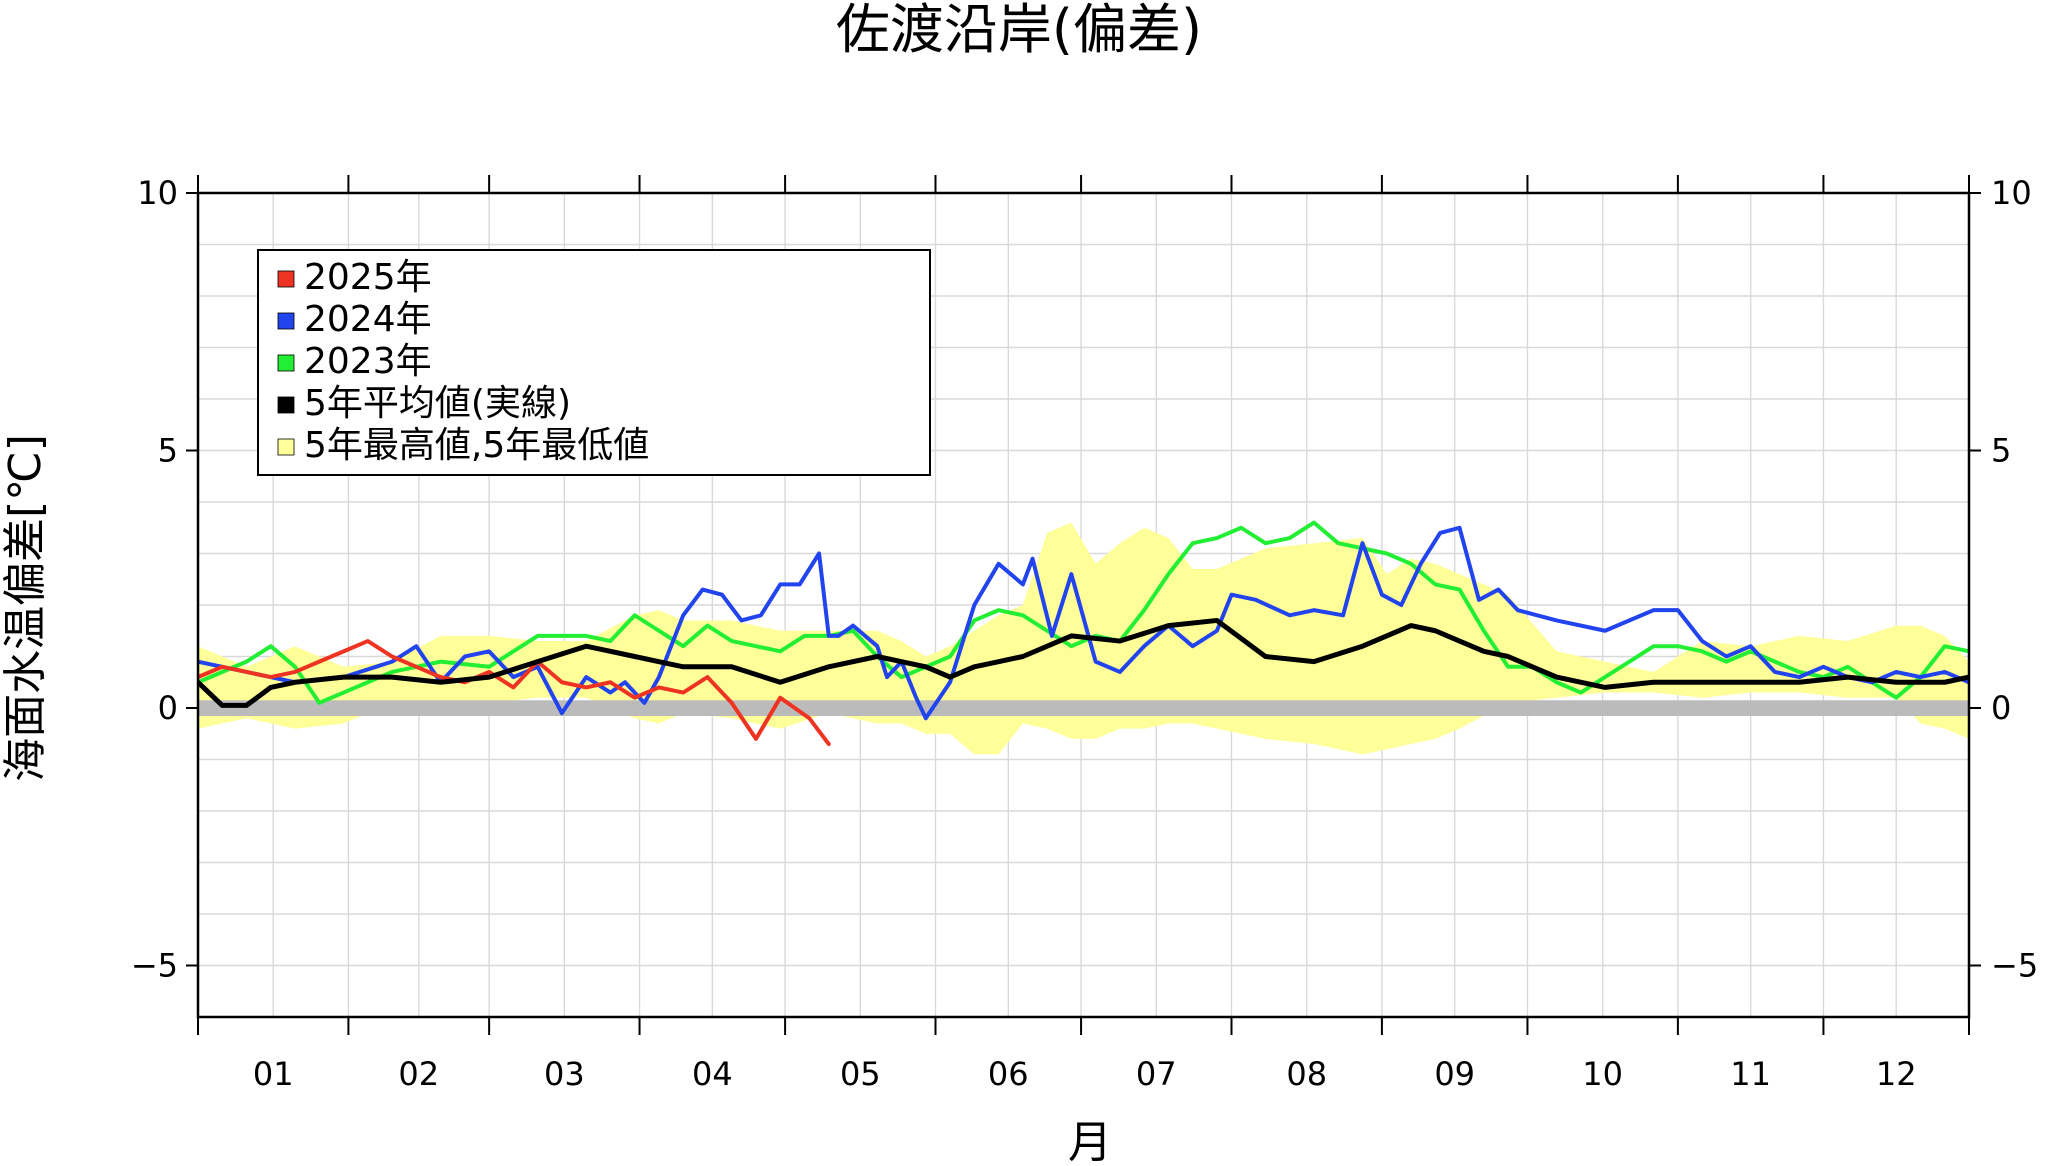 The image size is (2051, 1166). I want to click on x-tick-label-month: 09, so click(1454, 1074).